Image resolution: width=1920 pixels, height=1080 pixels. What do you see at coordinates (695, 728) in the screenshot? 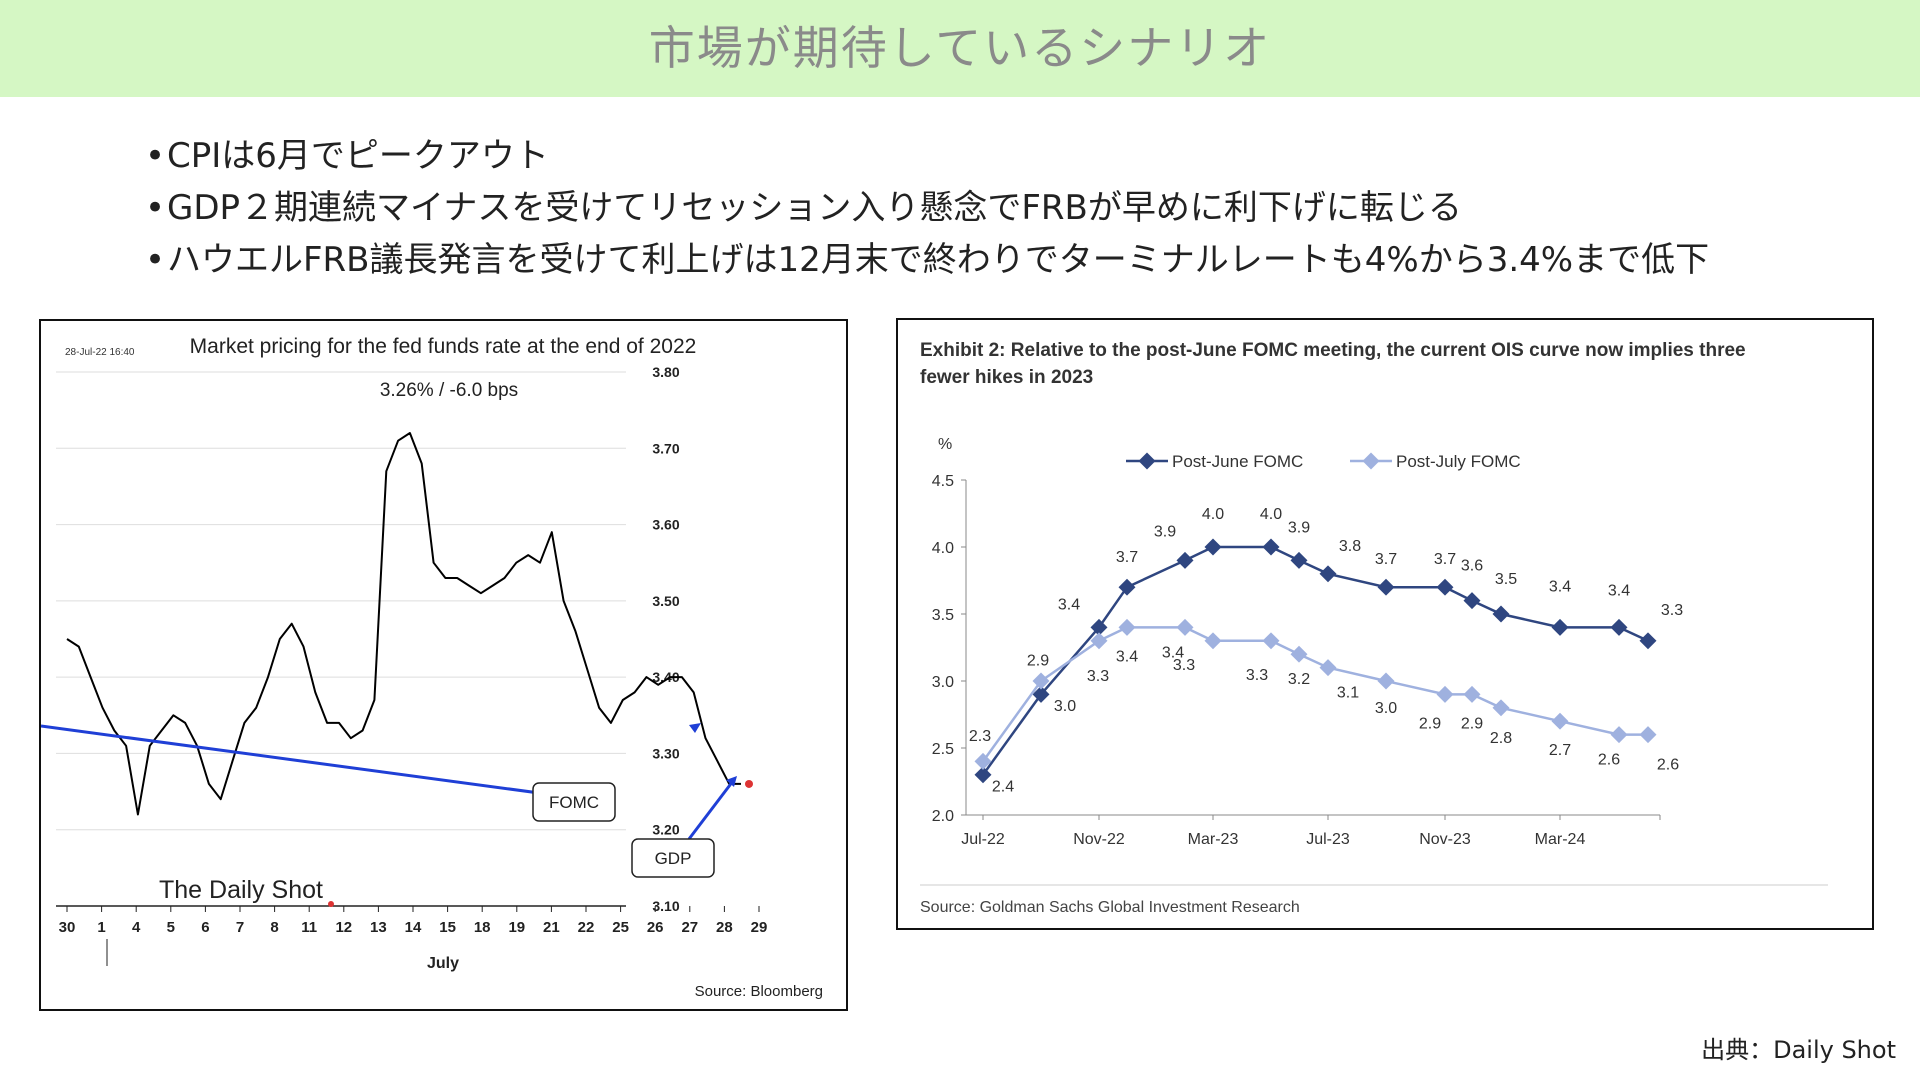
I see `fomc-arrow-head-icon` at bounding box center [695, 728].